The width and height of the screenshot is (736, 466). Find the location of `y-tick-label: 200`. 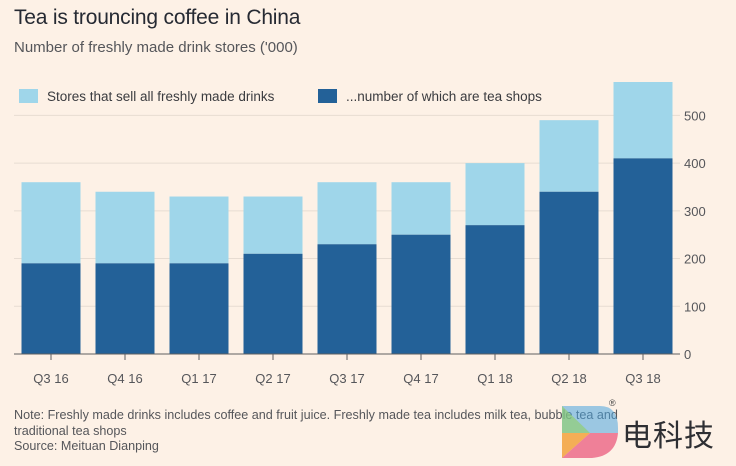

y-tick-label: 200 is located at coordinates (695, 259).